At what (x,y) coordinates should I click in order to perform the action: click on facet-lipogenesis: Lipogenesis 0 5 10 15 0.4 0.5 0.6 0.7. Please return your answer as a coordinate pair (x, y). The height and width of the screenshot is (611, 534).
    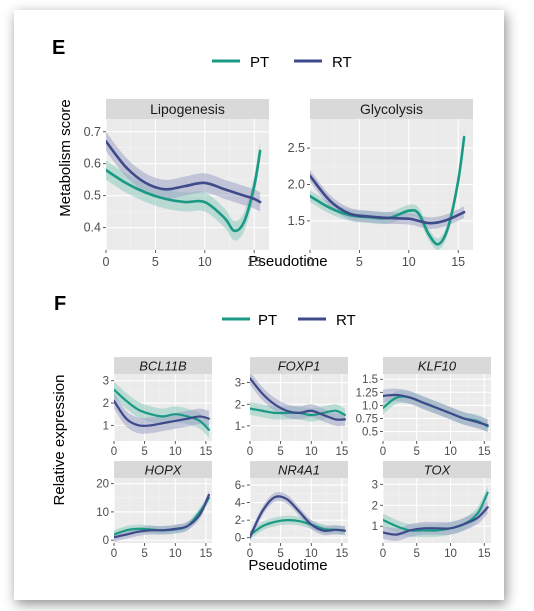
    Looking at the image, I should click on (176, 184).